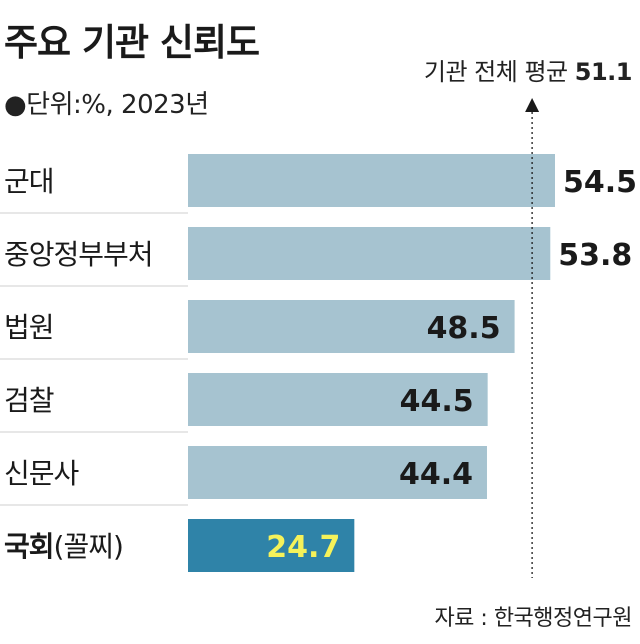 Image resolution: width=640 pixels, height=644 pixels. Describe the element at coordinates (41, 473) in the screenshot. I see `category-label-4: 신문사` at that location.